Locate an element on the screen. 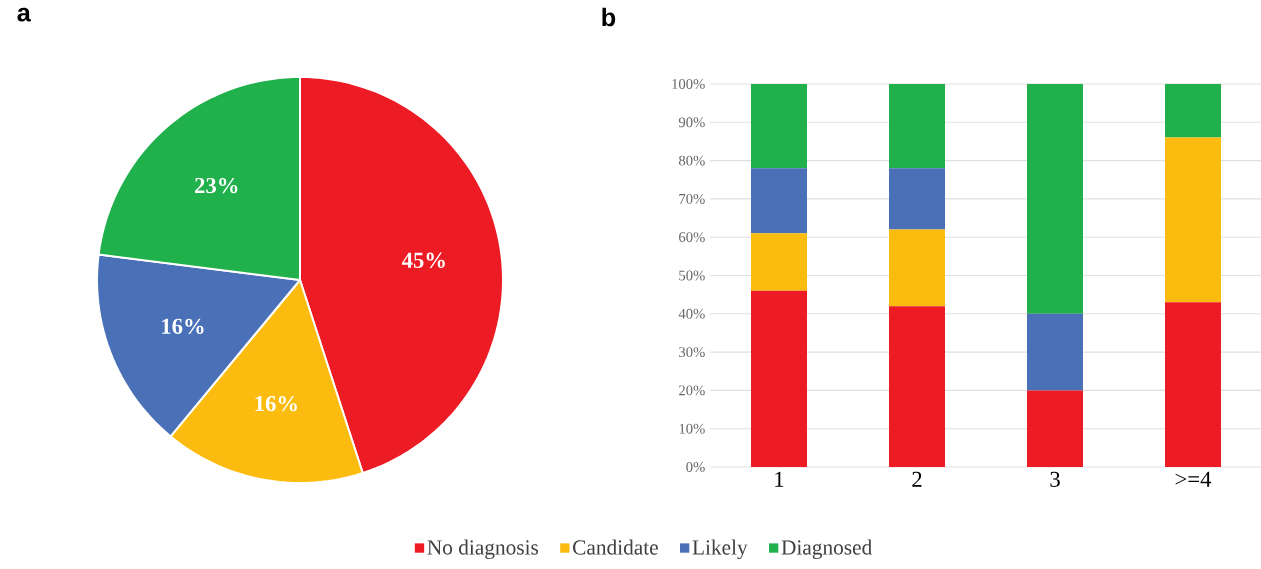 The image size is (1261, 569). y-tick-label: 20% is located at coordinates (692, 390).